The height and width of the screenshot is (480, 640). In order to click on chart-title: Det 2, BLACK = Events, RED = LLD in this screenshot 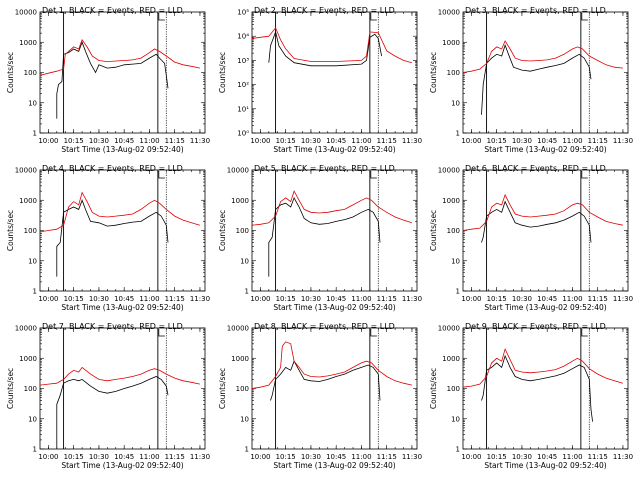, I will do `click(324, 10)`.